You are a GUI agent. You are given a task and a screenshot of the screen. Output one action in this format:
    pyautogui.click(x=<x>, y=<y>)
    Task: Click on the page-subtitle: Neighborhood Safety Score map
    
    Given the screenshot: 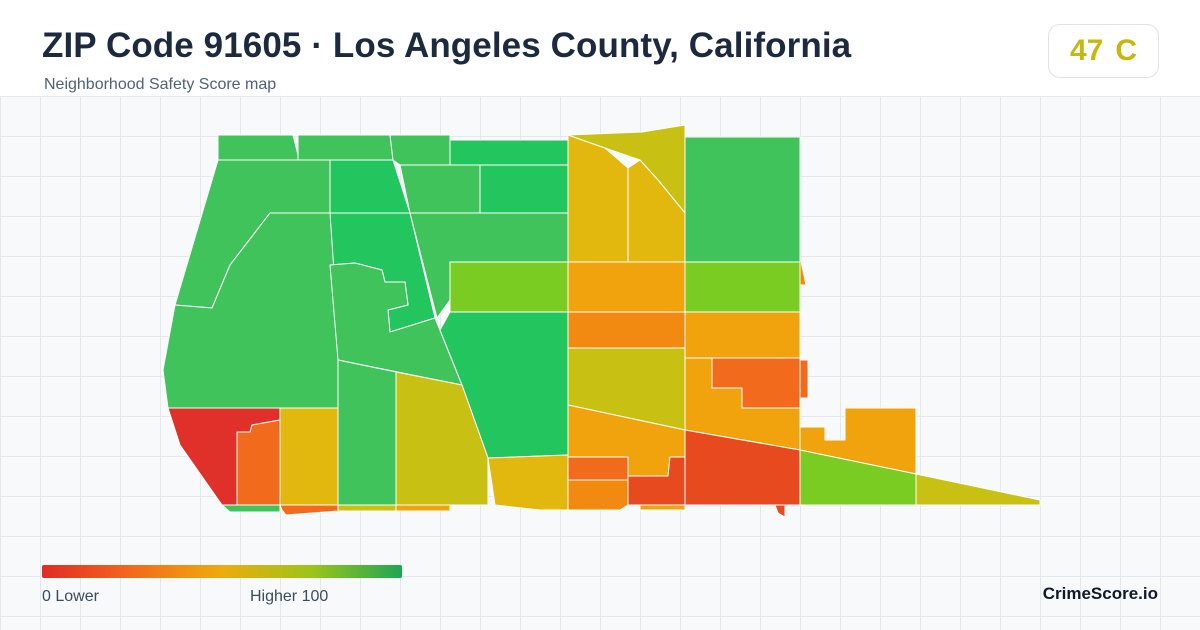 What is the action you would take?
    pyautogui.click(x=160, y=84)
    